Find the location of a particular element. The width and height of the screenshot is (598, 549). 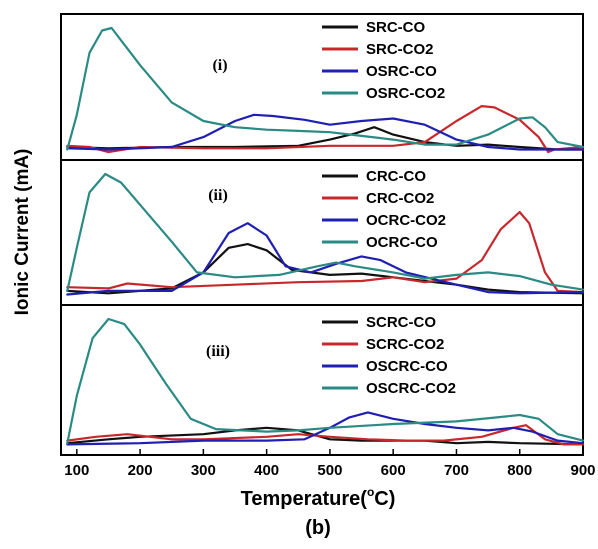

legend-label-ocrc-co2: OCRC-CO2 is located at coordinates (406, 220).